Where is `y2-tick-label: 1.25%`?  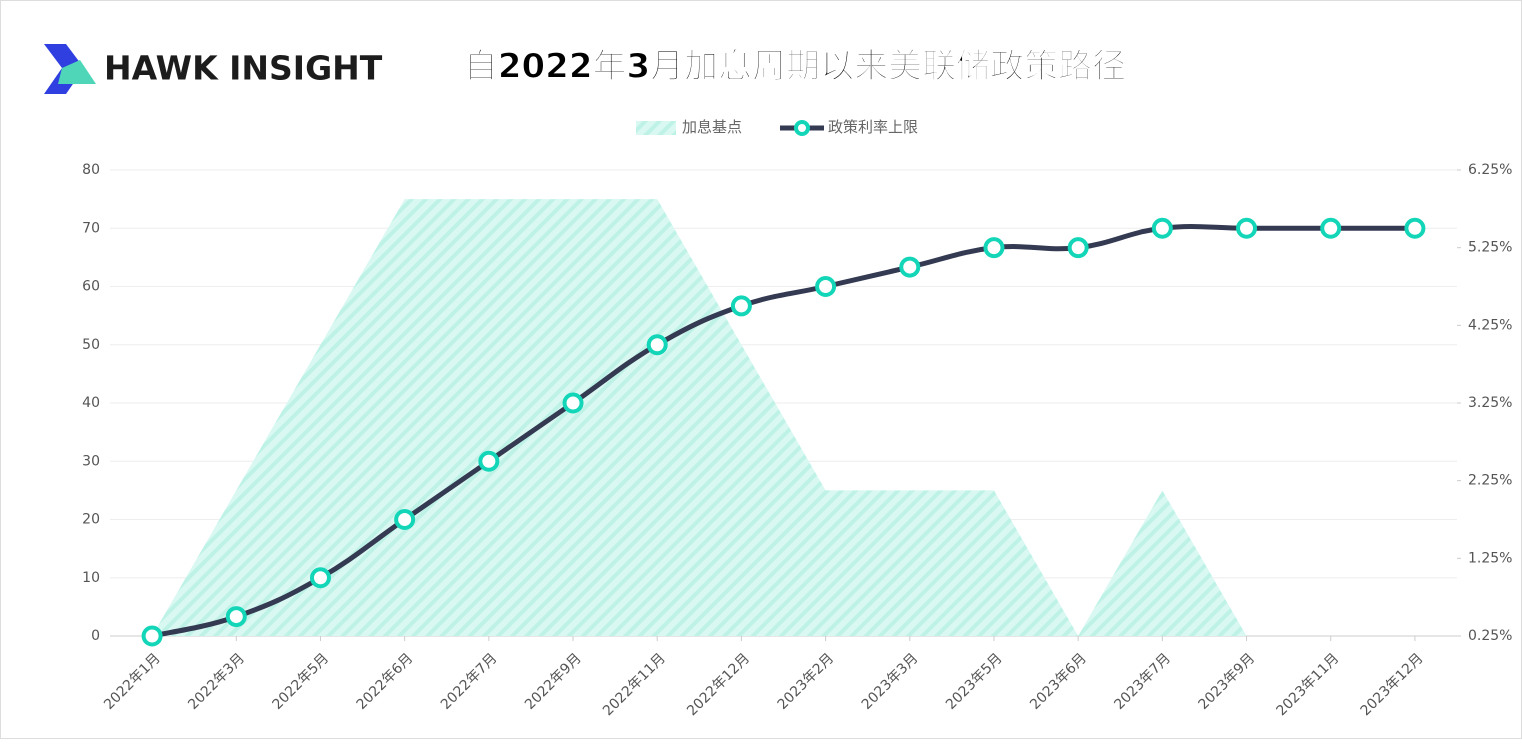
y2-tick-label: 1.25% is located at coordinates (1490, 558).